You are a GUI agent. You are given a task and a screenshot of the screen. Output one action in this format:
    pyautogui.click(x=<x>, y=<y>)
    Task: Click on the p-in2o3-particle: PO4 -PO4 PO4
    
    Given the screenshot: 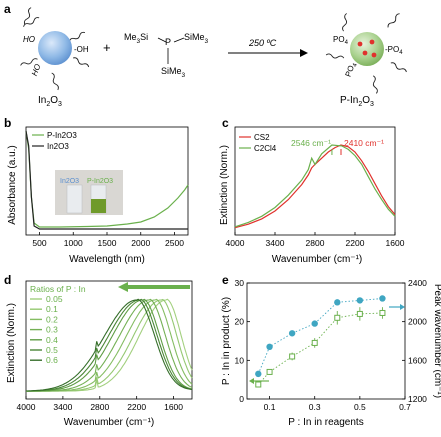 What is the action you would take?
    pyautogui.click(x=366, y=53)
    